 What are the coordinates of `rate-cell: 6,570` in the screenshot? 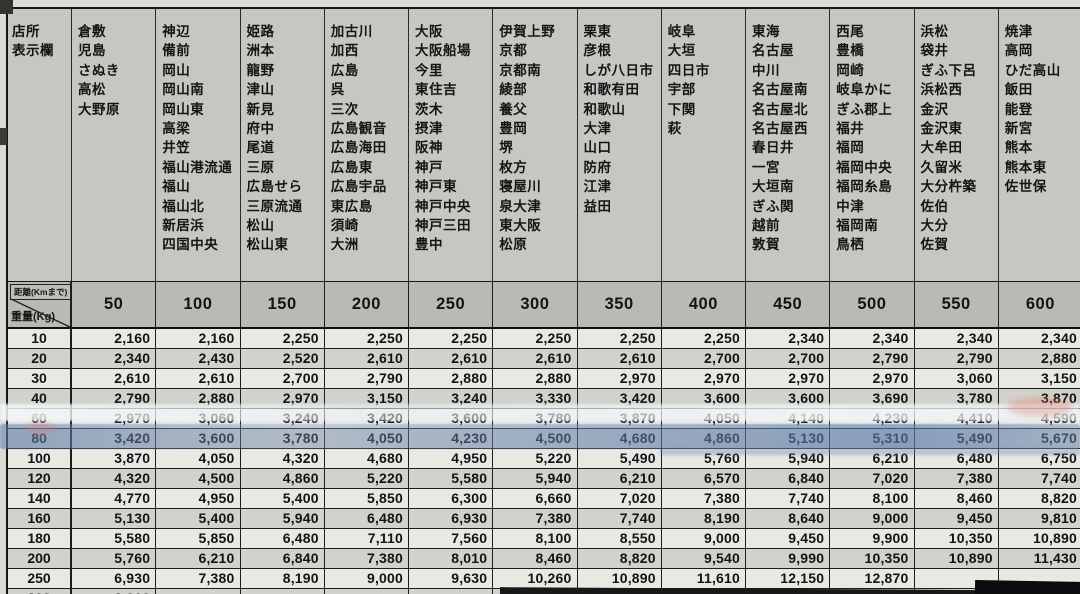 It's located at (704, 478).